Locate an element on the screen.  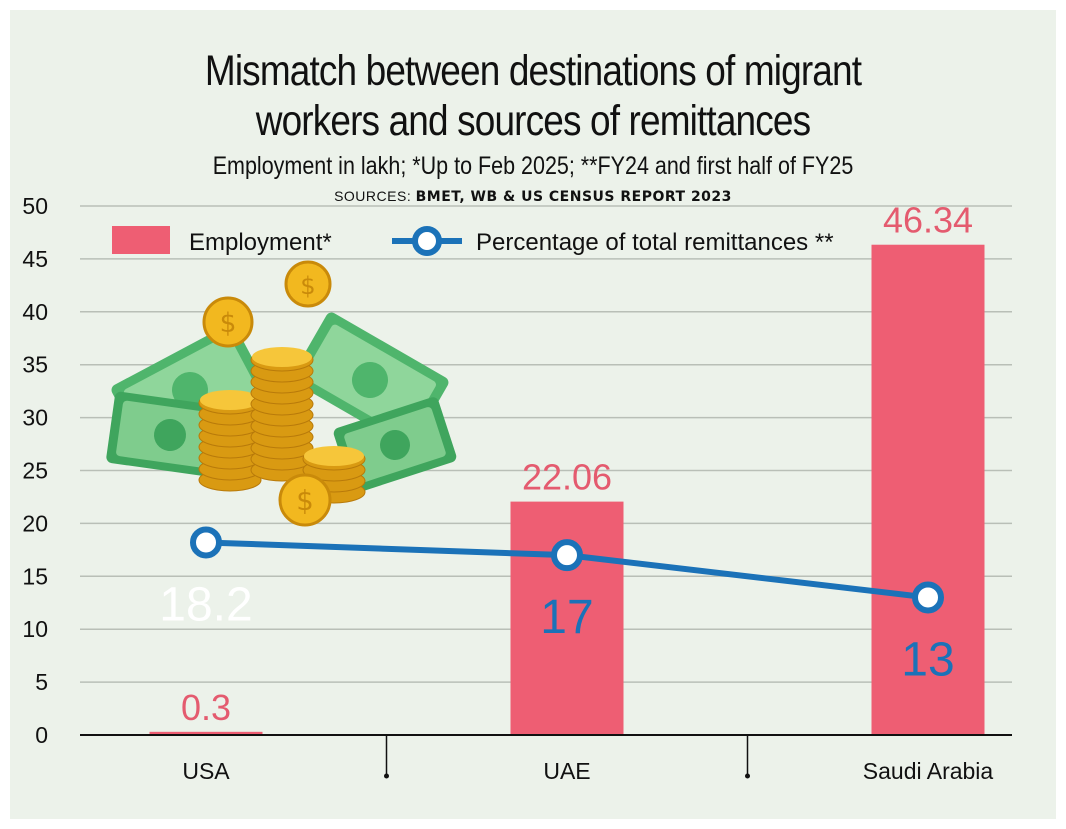
line-point-usa is located at coordinates (206, 542).